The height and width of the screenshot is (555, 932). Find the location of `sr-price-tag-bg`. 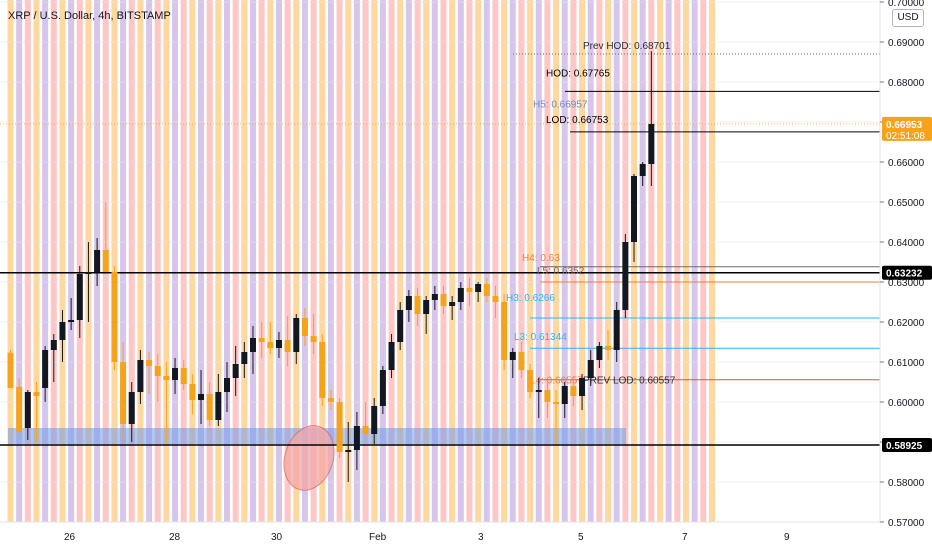

sr-price-tag-bg is located at coordinates (907, 272).